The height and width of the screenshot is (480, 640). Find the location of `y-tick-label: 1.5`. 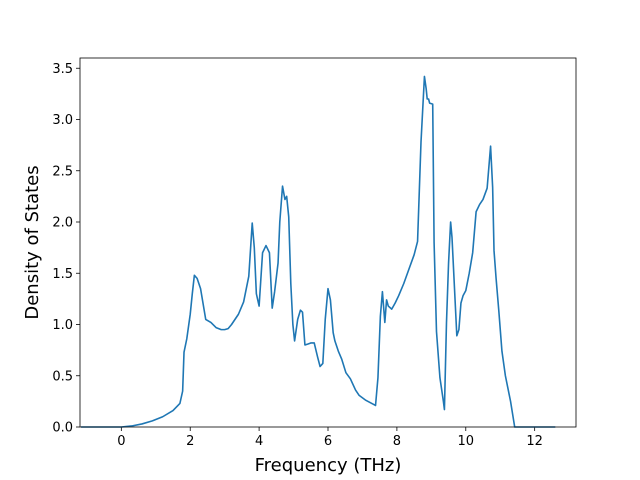

y-tick-label: 1.5 is located at coordinates (62, 274).